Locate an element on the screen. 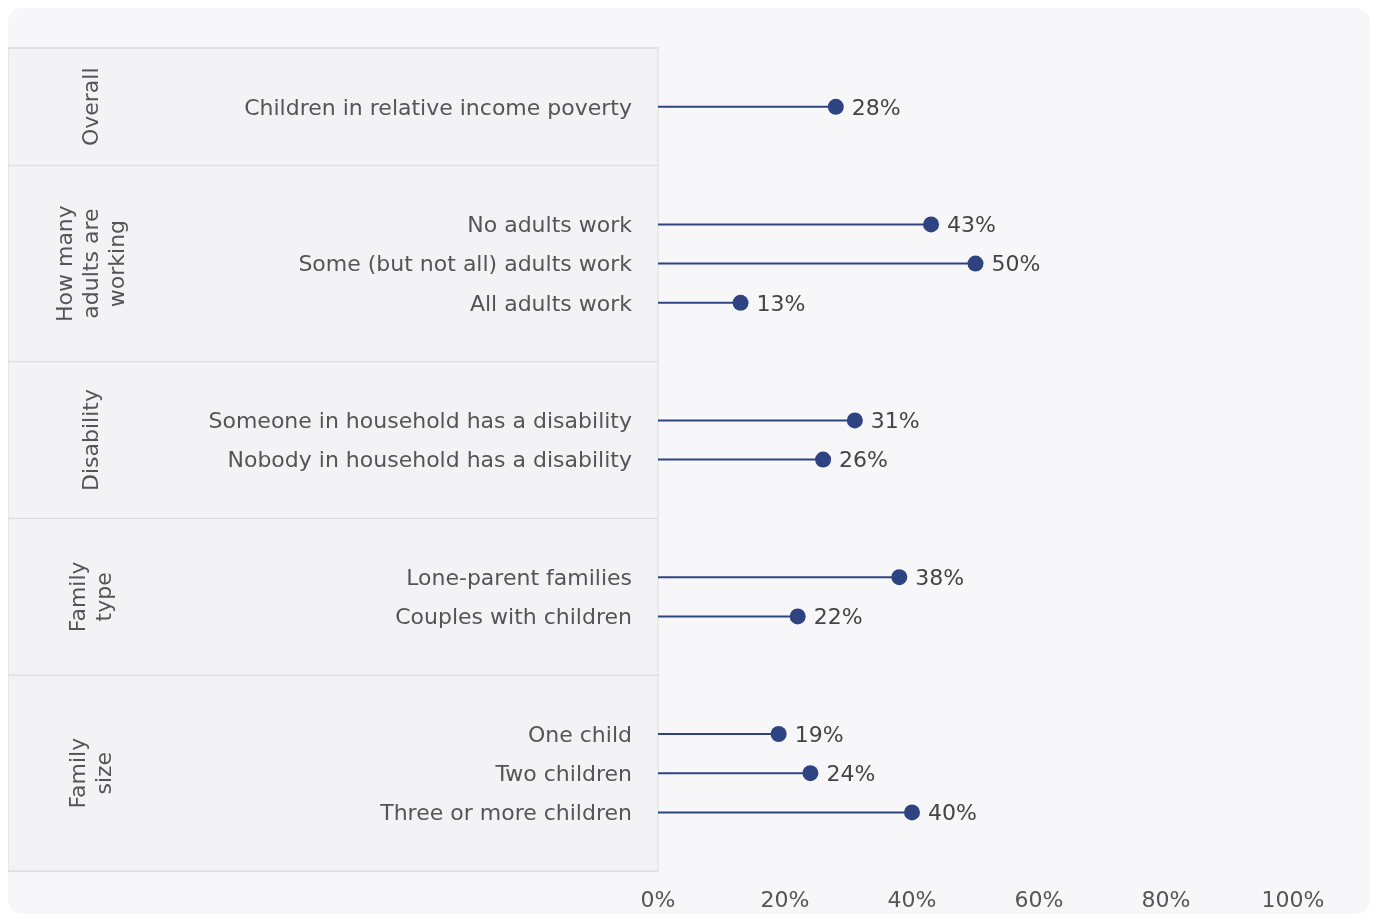 The height and width of the screenshot is (922, 1378). x-tick-label: 40% is located at coordinates (912, 900).